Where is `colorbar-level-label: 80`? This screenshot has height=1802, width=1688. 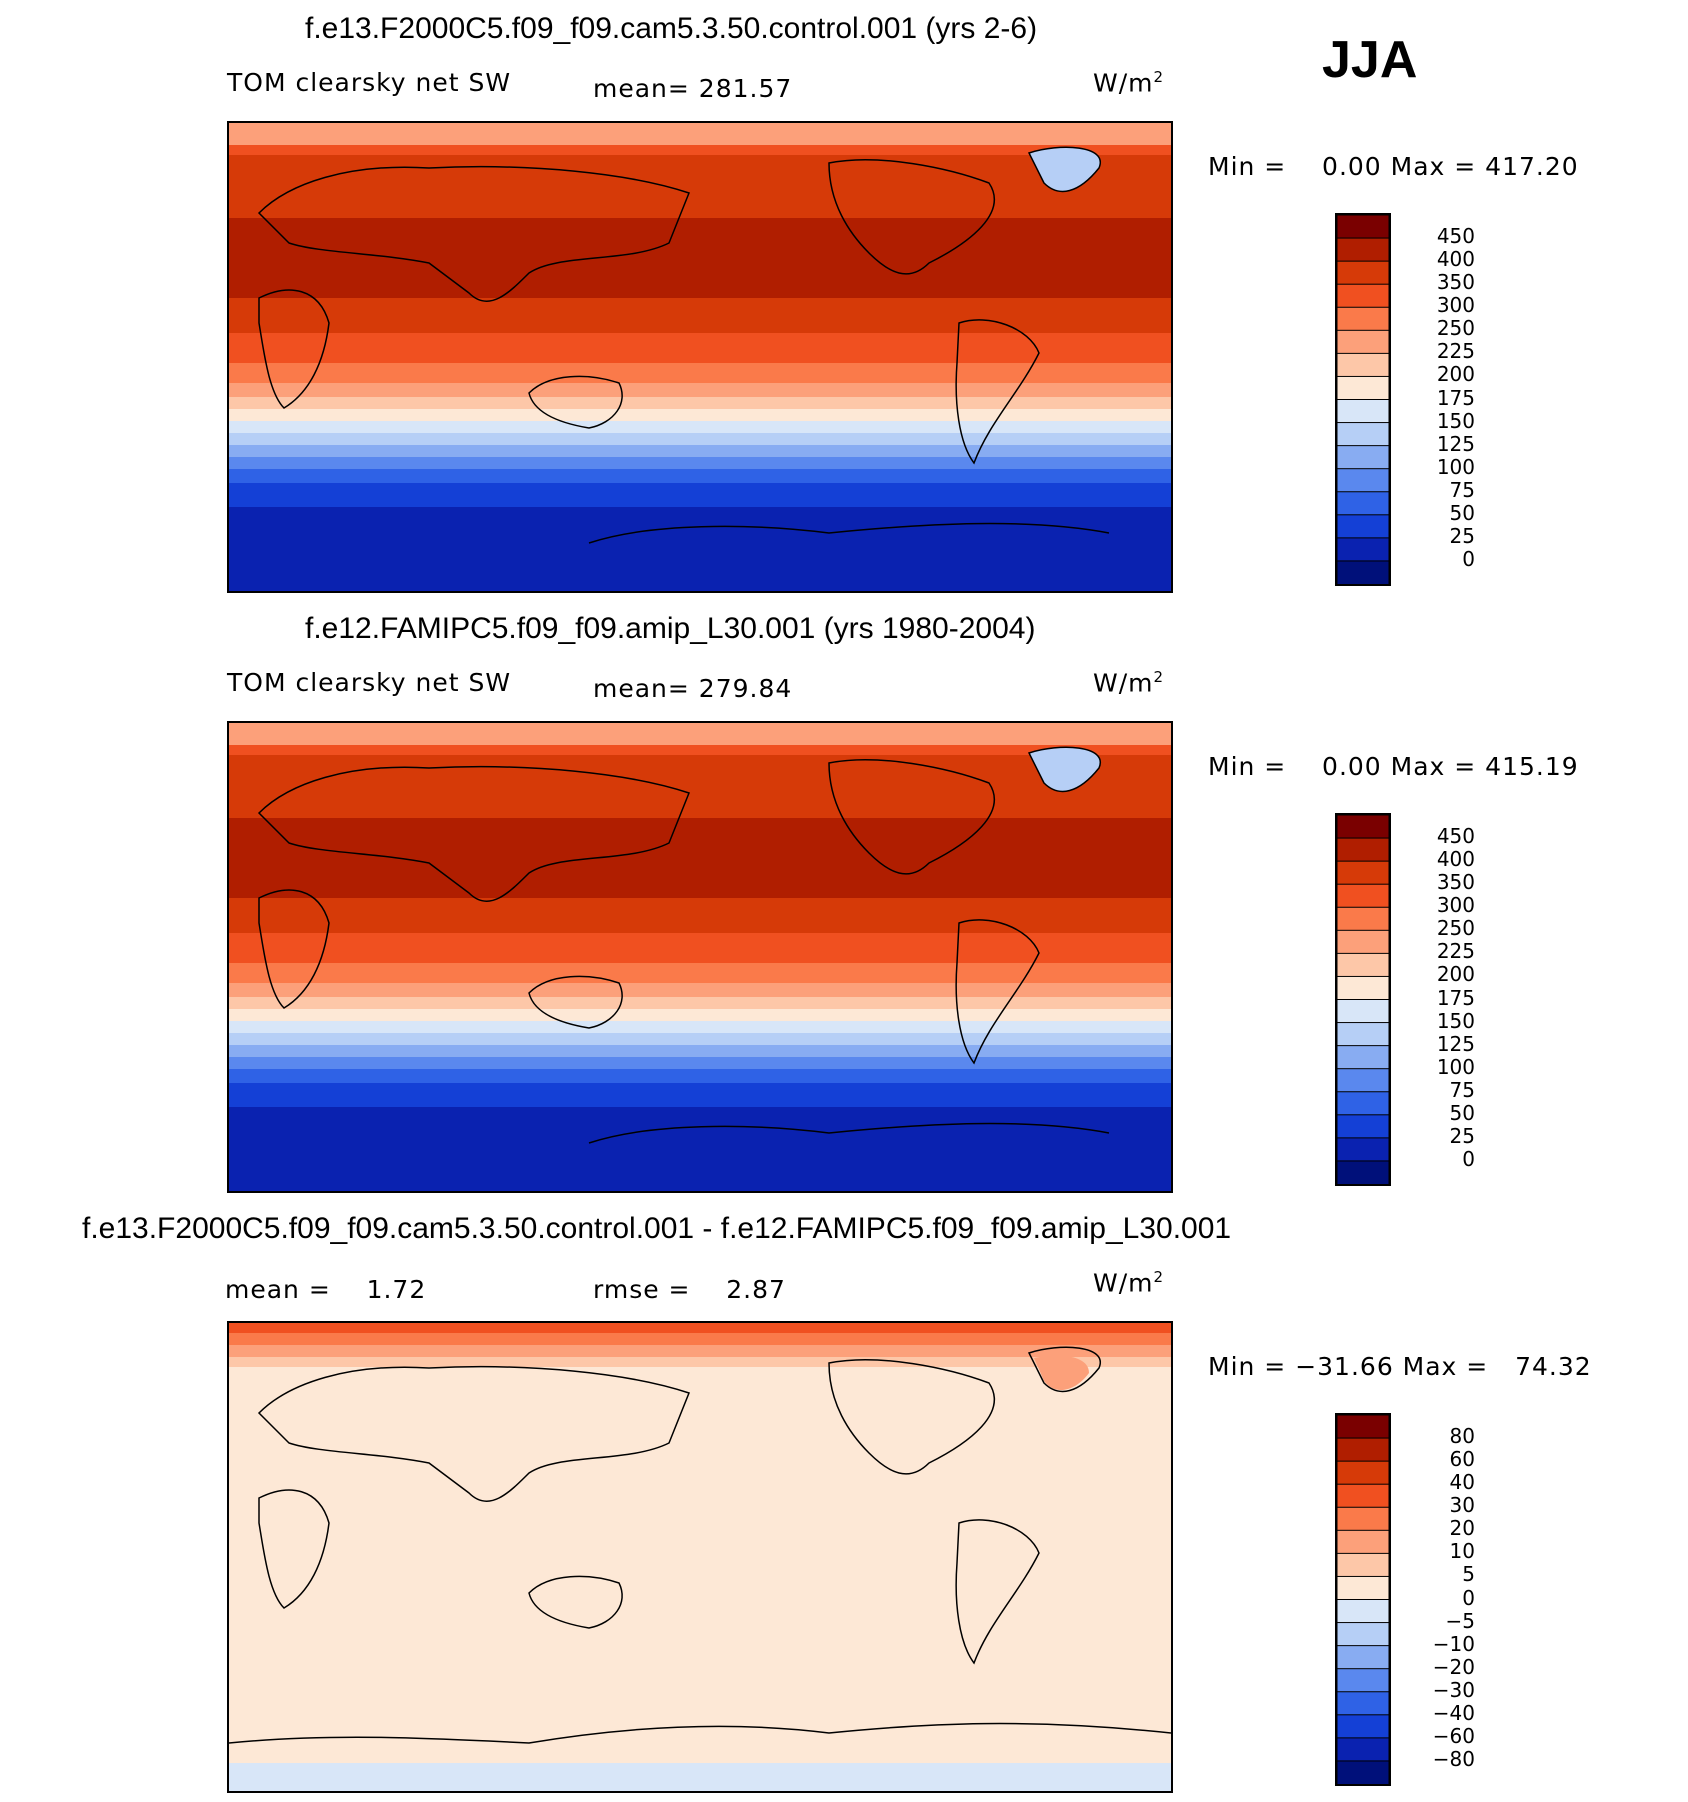
colorbar-level-label: 80 is located at coordinates (1462, 1436).